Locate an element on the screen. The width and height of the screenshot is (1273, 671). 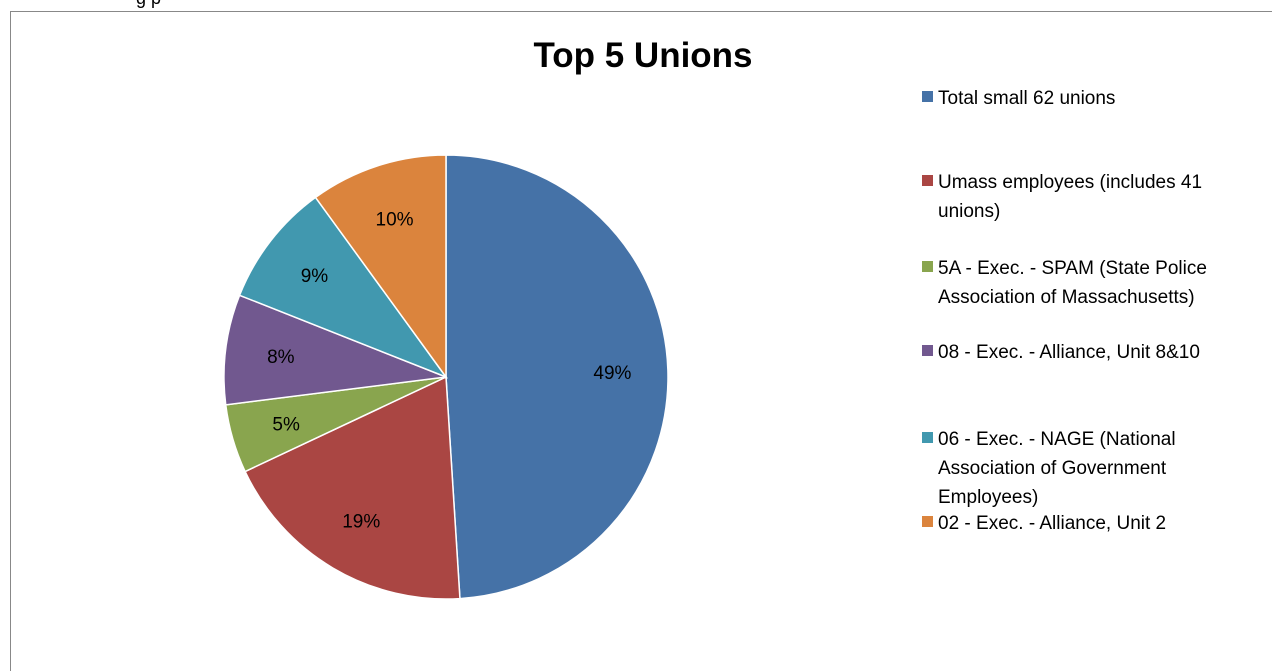
legend-label-4: 08 - Exec. - Alliance, Unit 8&10 is located at coordinates (1069, 352).